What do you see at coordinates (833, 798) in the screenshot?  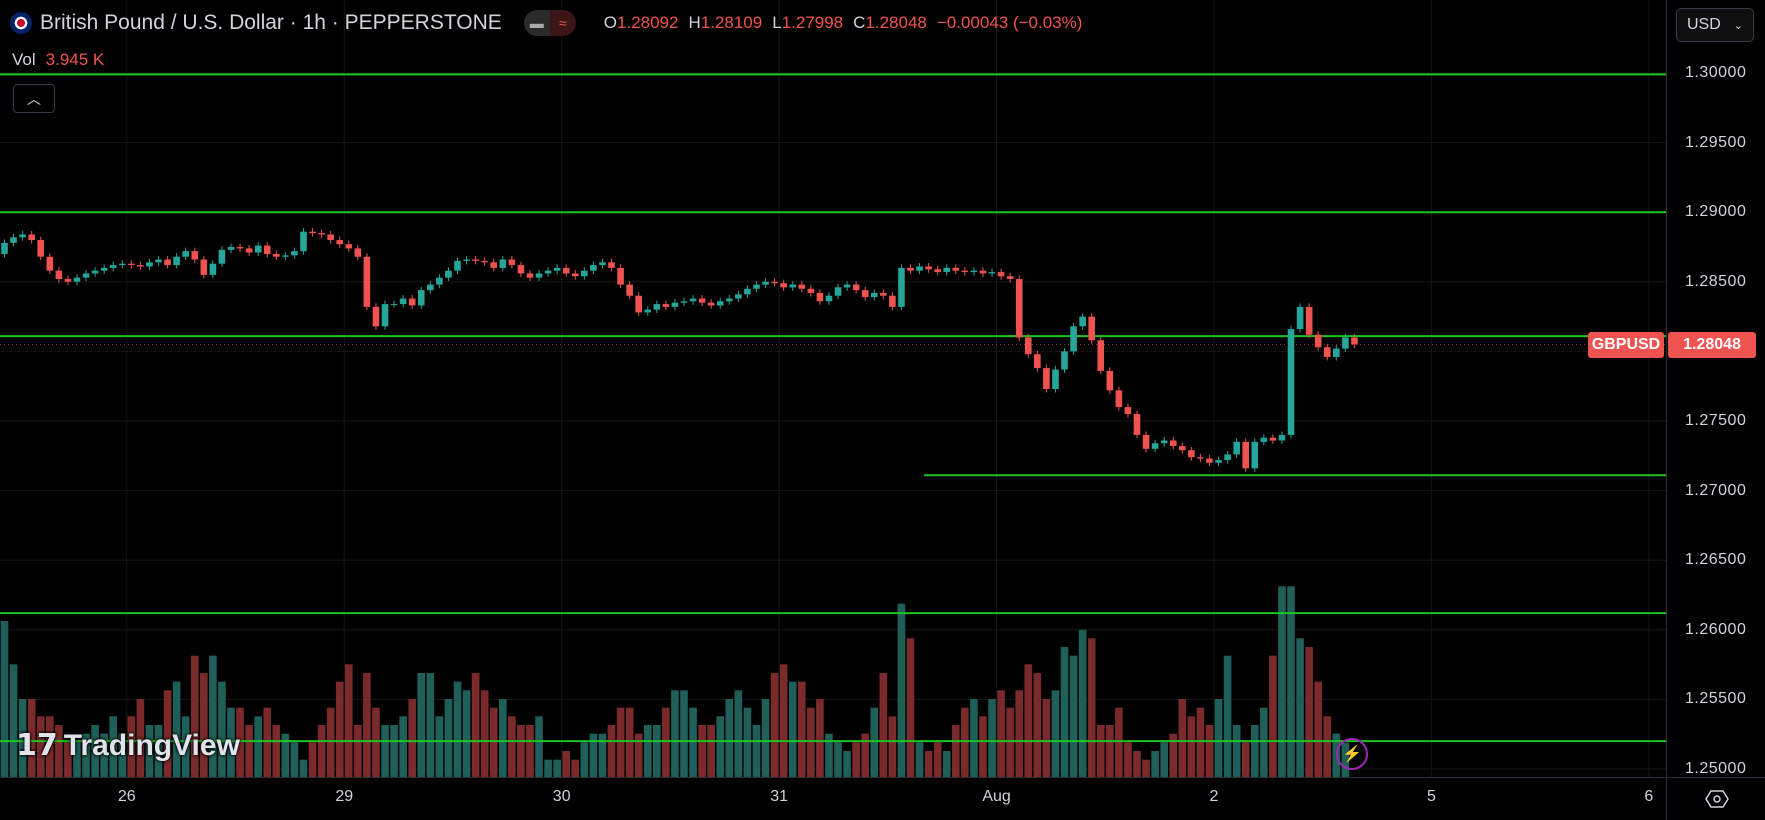 I see `time-axis: 26 29 30 31 Aug 2 5 6` at bounding box center [833, 798].